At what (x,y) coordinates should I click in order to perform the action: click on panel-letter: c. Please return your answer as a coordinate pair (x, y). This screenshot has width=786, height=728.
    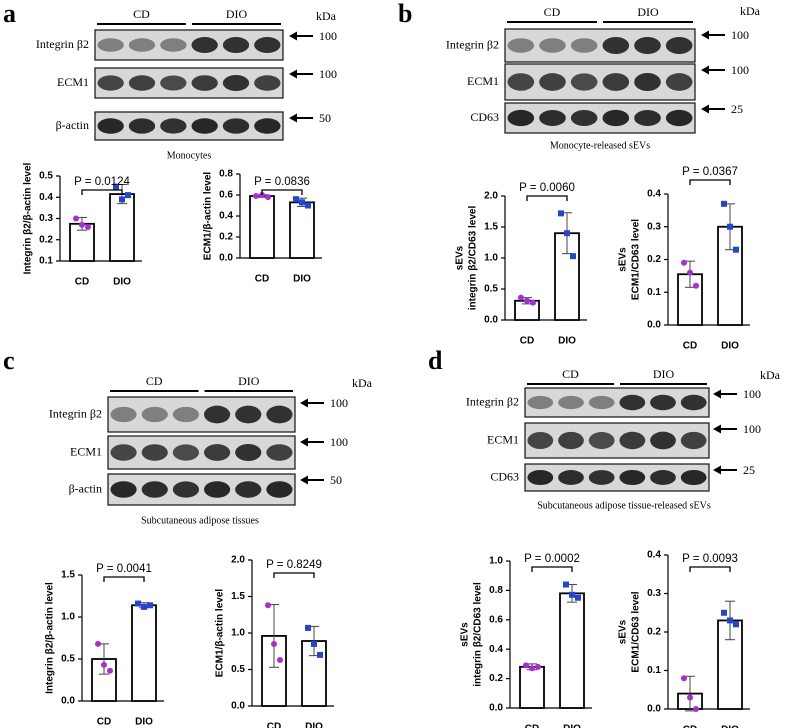
    Looking at the image, I should click on (9, 360).